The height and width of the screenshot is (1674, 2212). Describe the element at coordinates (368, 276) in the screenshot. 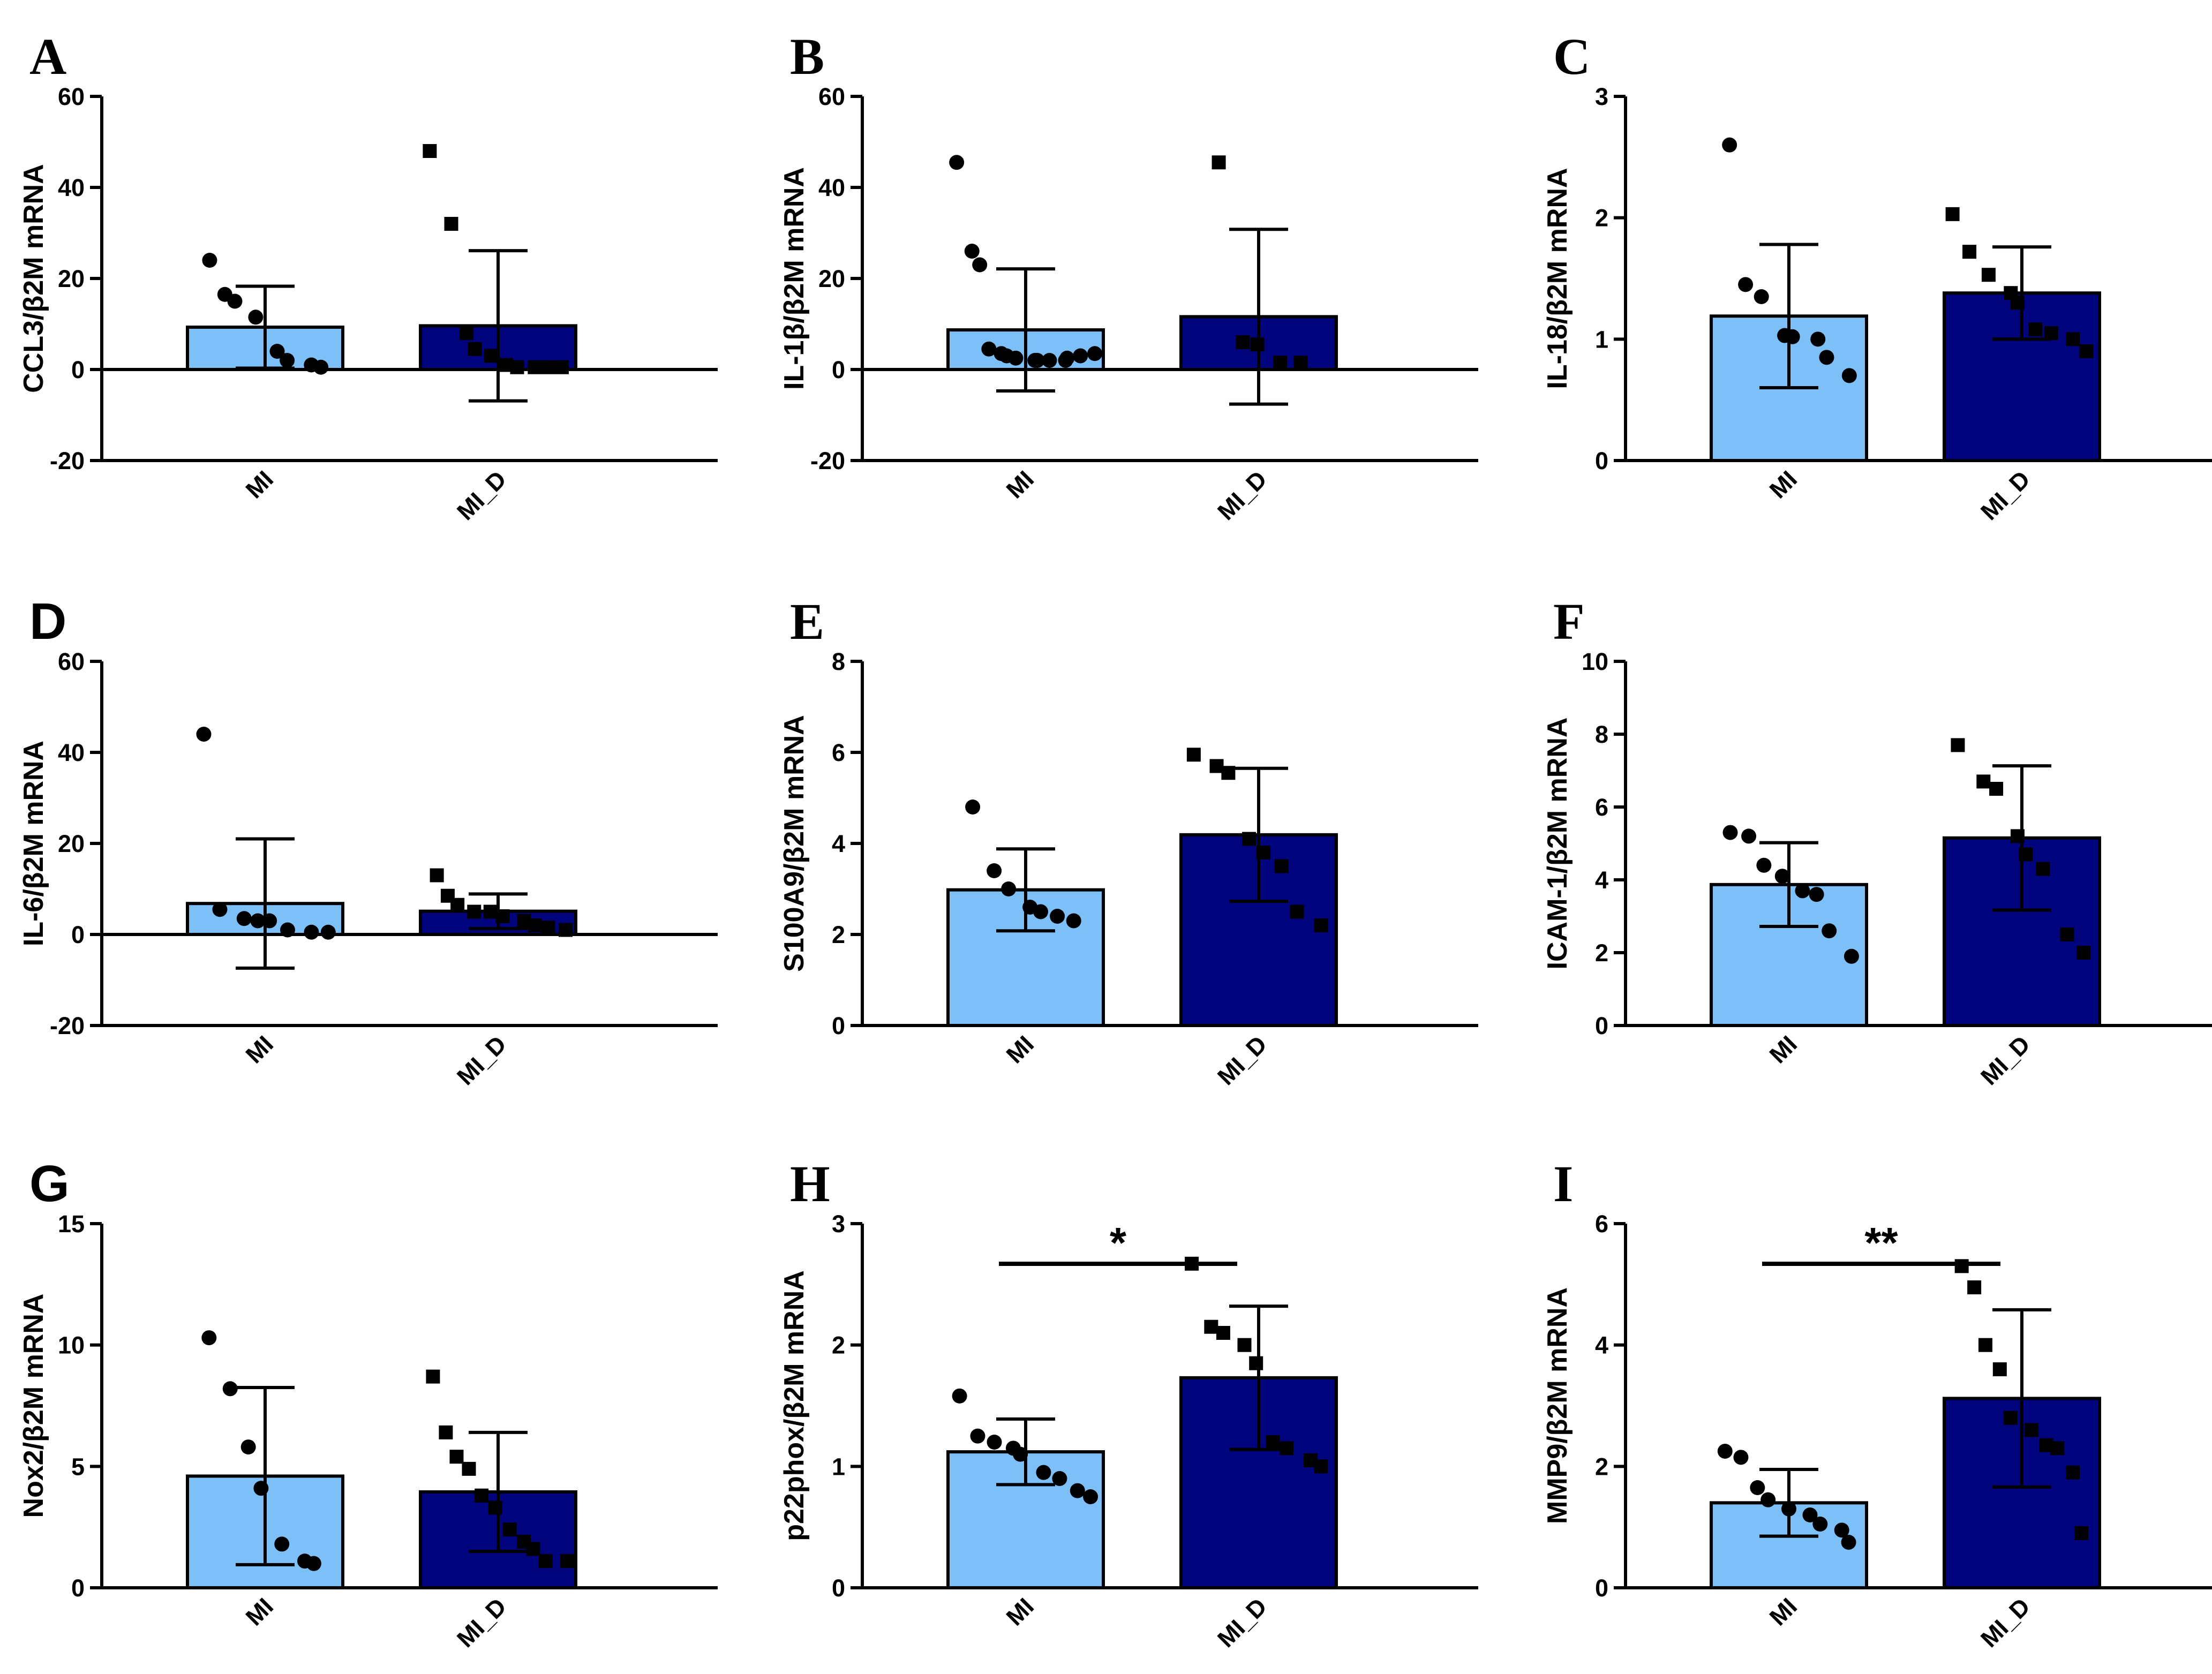

I see `panel-a: A CCL3/β2M mRNA -20 0 20 40 60 MI MI_D` at that location.